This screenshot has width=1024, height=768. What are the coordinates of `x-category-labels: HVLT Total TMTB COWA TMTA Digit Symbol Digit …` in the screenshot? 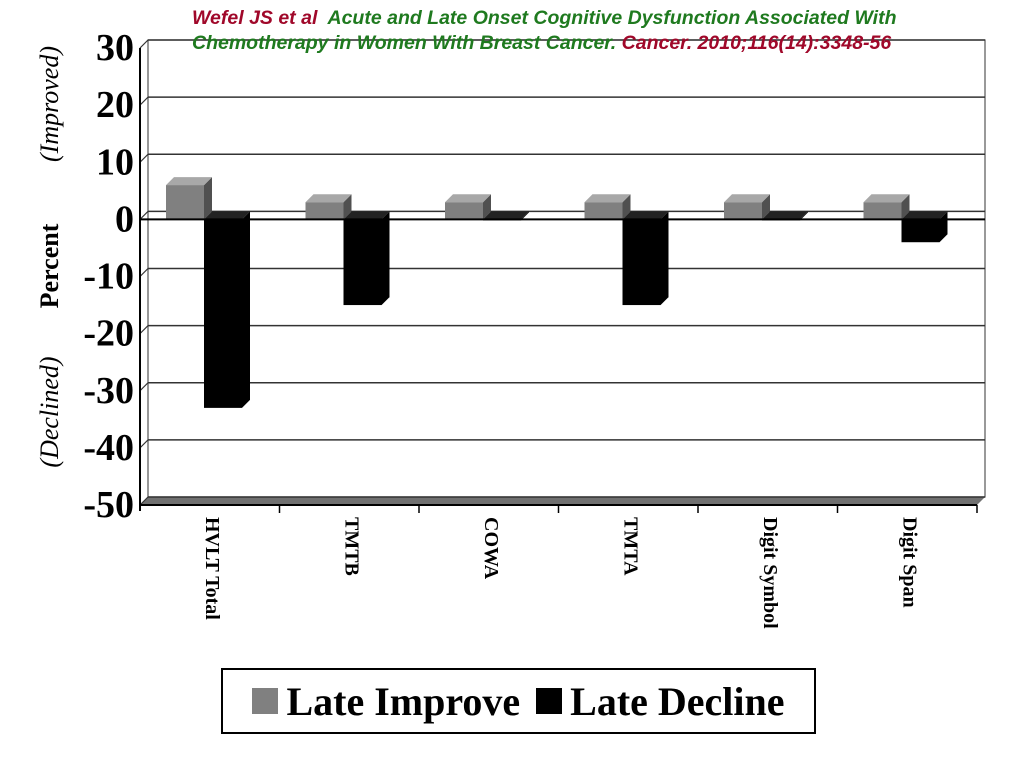 It's located at (561, 573).